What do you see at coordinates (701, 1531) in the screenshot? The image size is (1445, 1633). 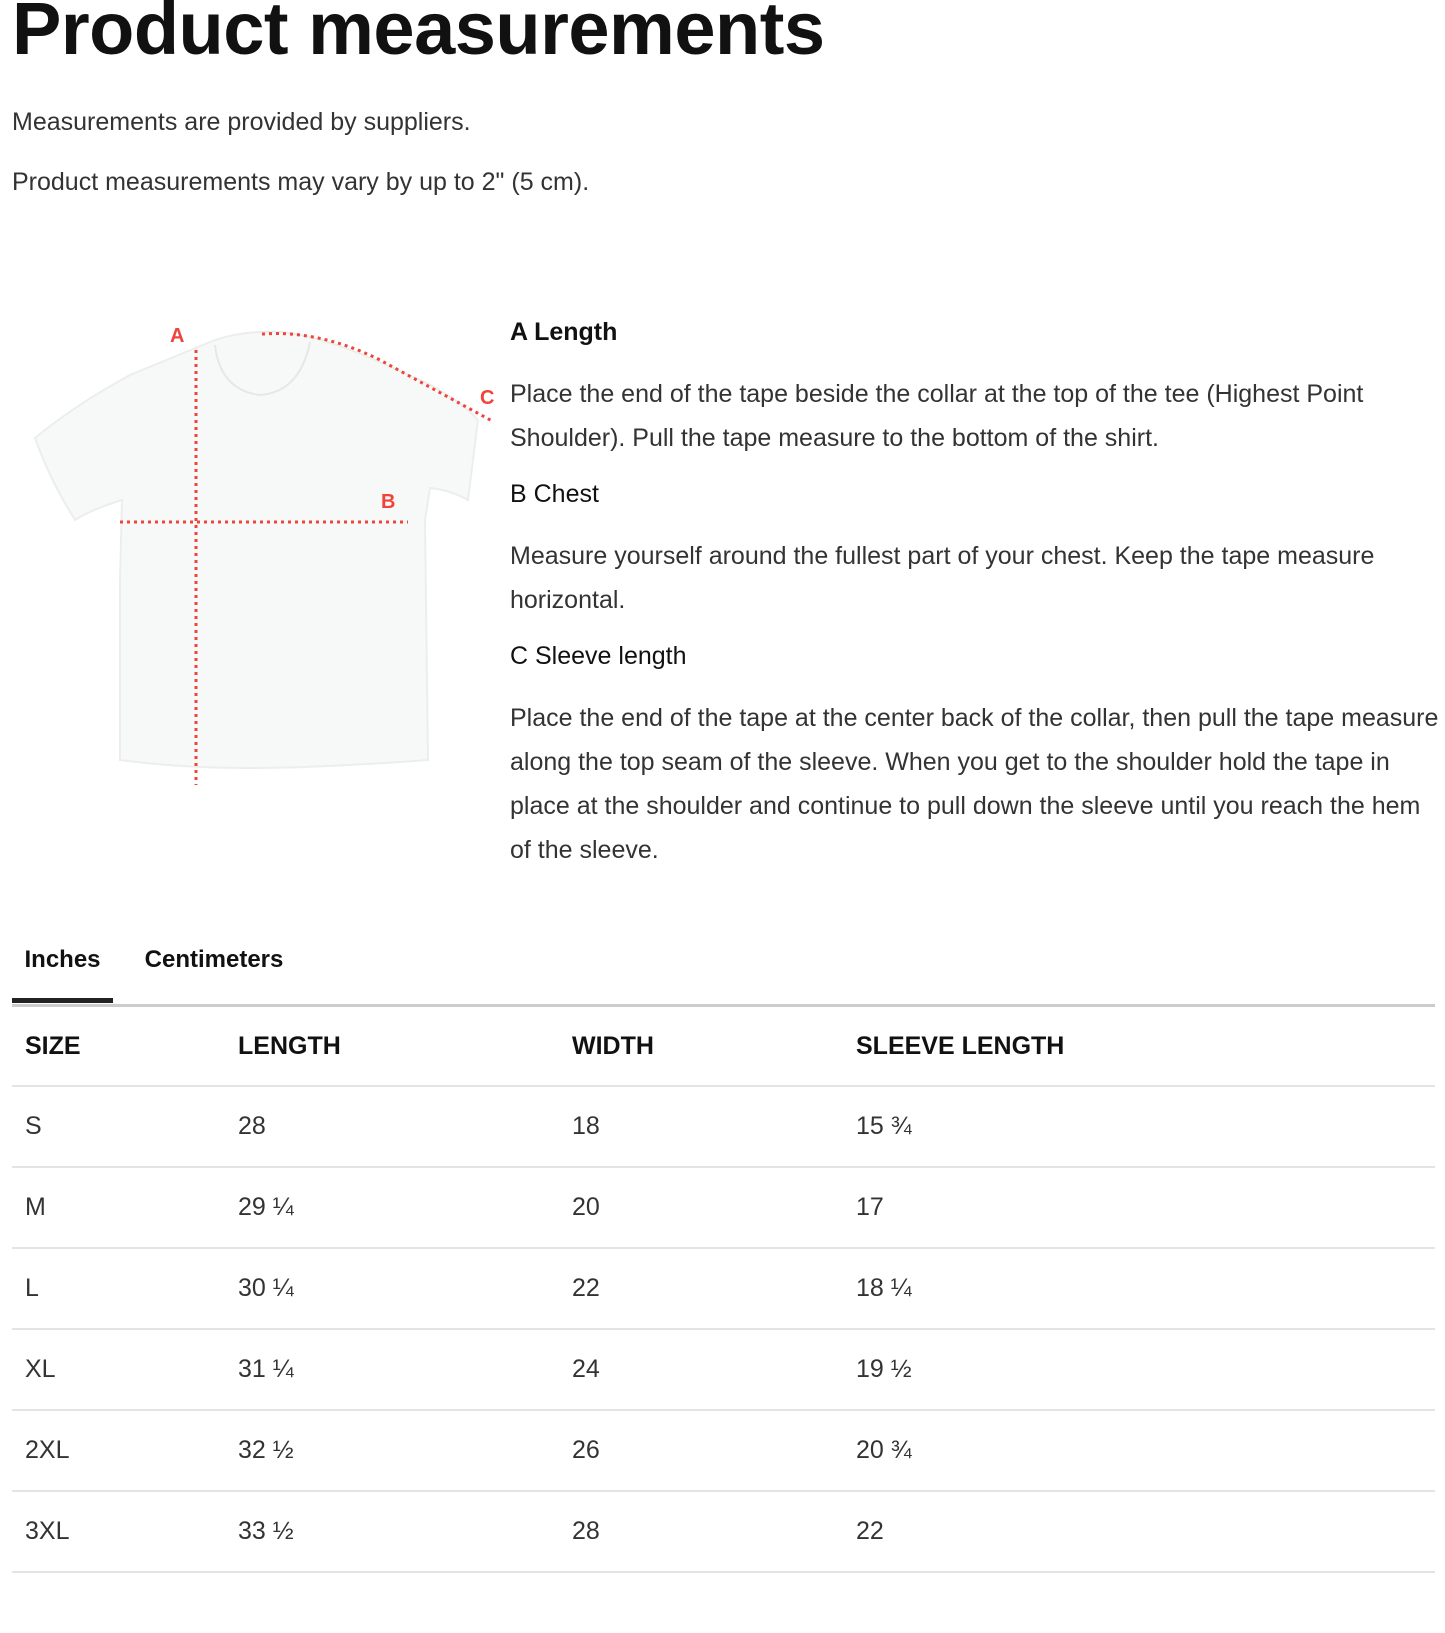 I see `cell-width: 28` at bounding box center [701, 1531].